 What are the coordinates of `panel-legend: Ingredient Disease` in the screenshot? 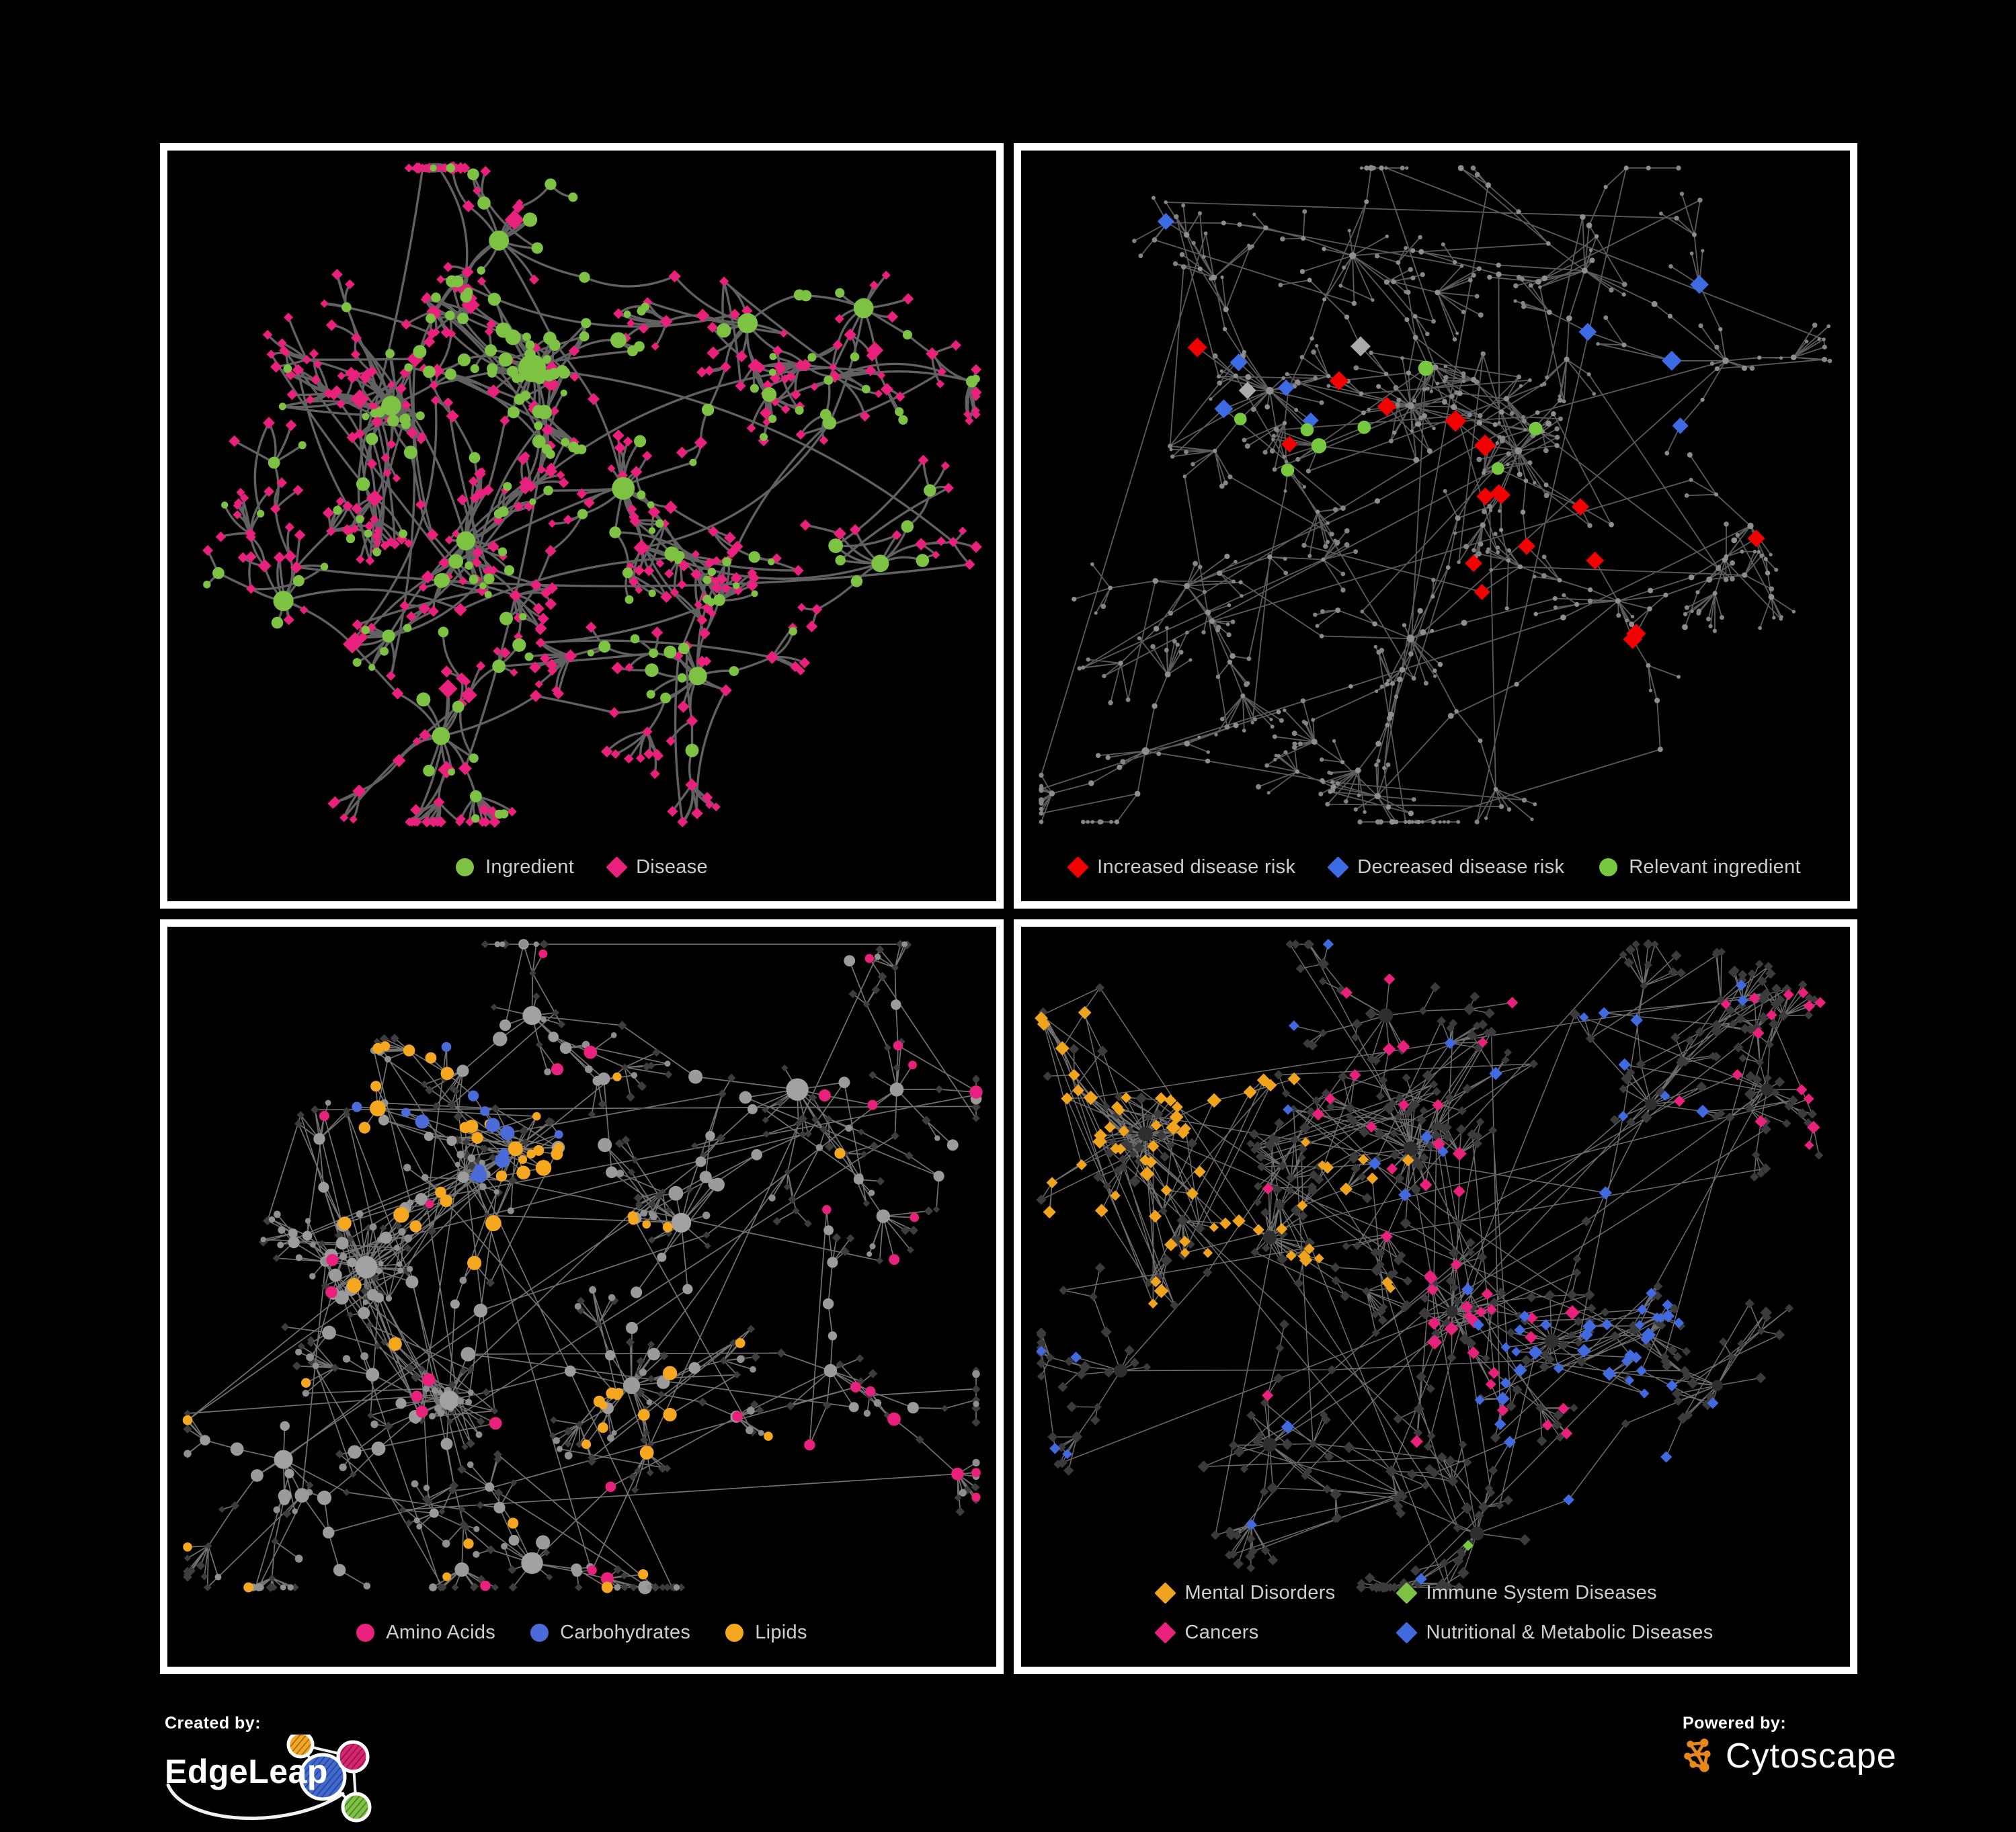 It's located at (581, 867).